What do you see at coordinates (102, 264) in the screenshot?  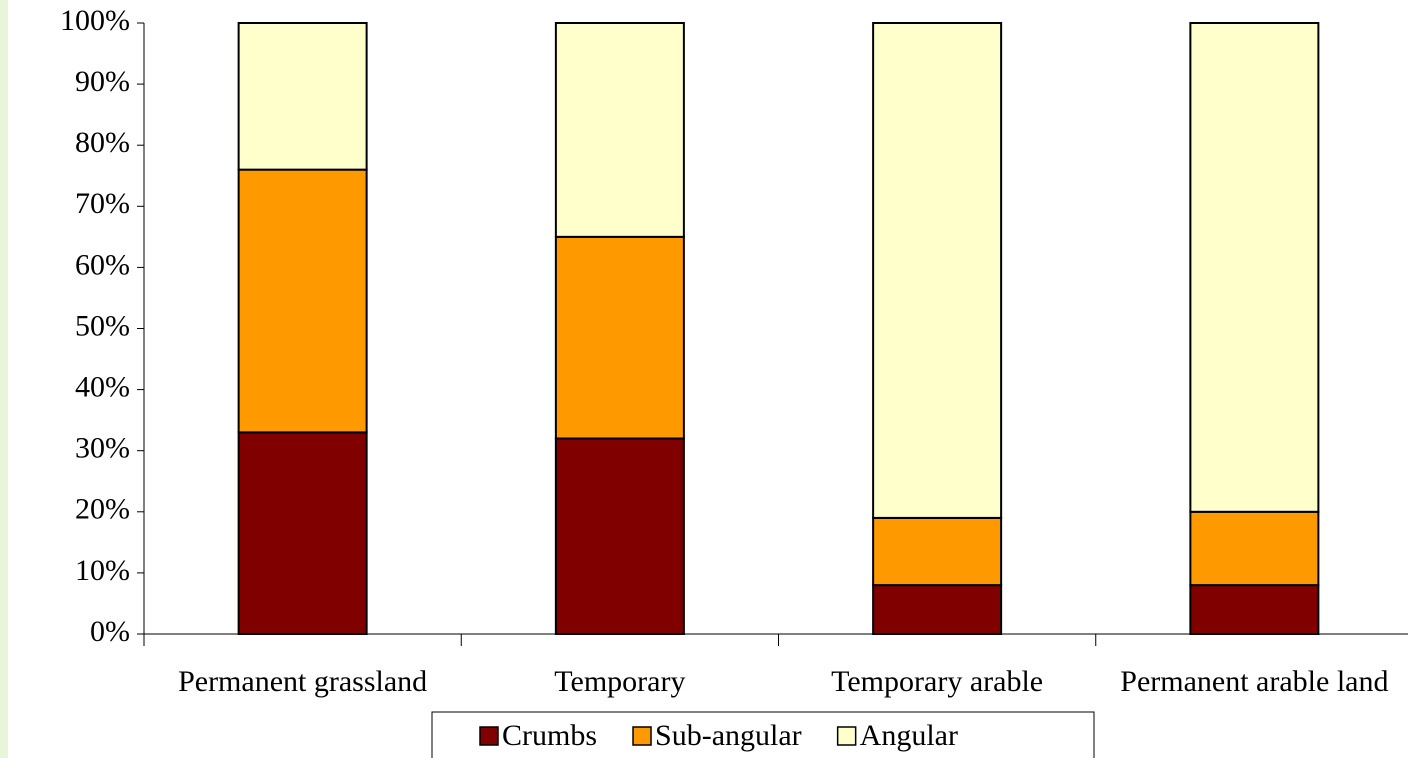 I see `y-tick-label: 60%` at bounding box center [102, 264].